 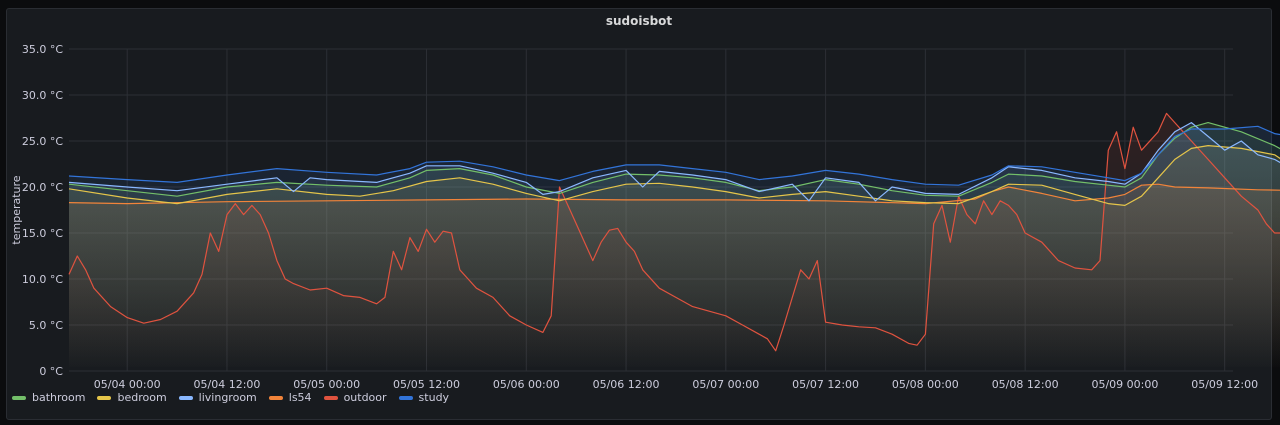 I want to click on y-tick-label: 25.0 °C, so click(x=42, y=141).